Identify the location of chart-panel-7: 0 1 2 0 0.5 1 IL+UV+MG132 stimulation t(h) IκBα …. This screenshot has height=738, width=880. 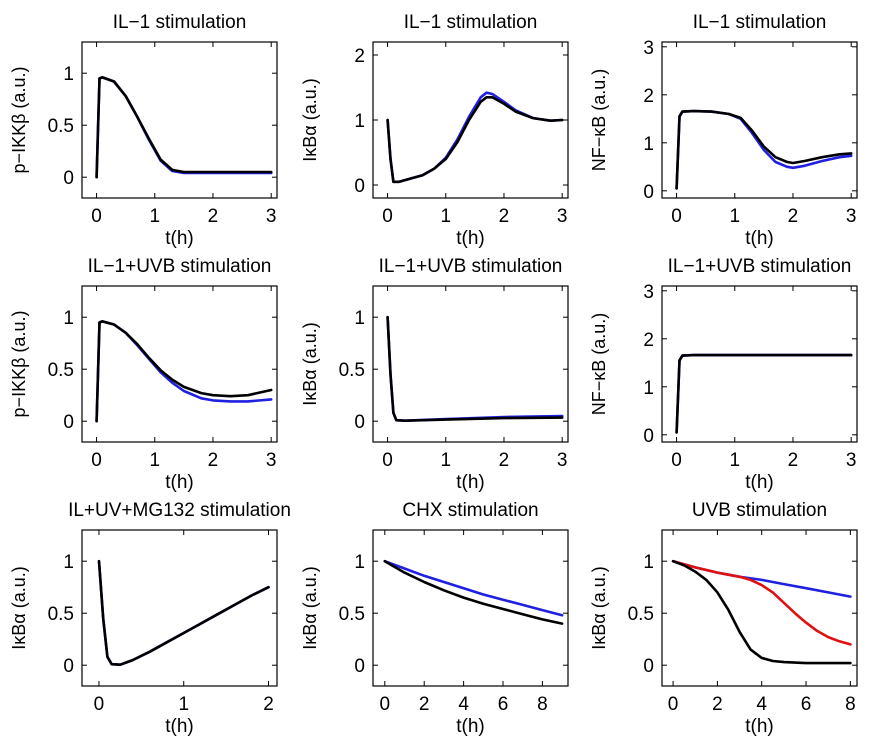
(150, 618).